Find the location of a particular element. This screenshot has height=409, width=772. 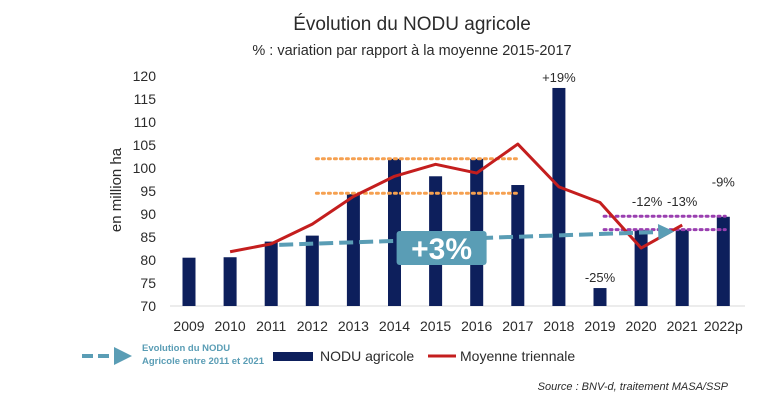

trend-arrow: +3% is located at coordinates (477, 245).